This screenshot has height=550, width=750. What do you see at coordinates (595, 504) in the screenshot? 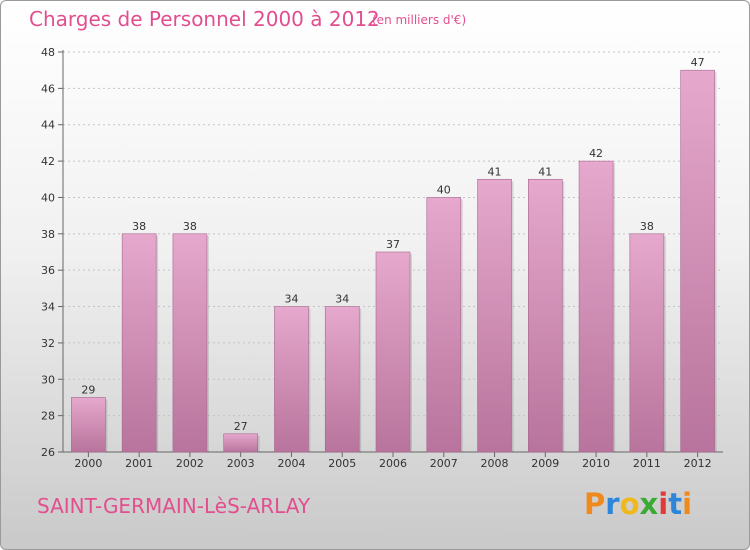
I see `logo-letter: P` at bounding box center [595, 504].